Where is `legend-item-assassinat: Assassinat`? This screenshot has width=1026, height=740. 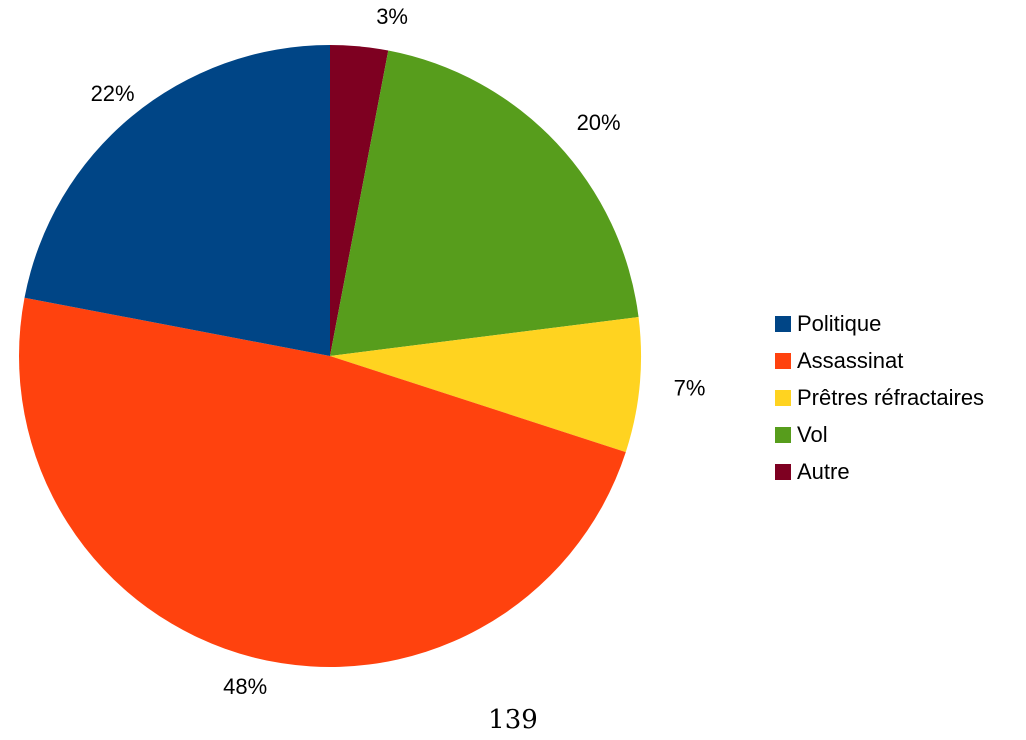
legend-item-assassinat: Assassinat is located at coordinates (879, 360).